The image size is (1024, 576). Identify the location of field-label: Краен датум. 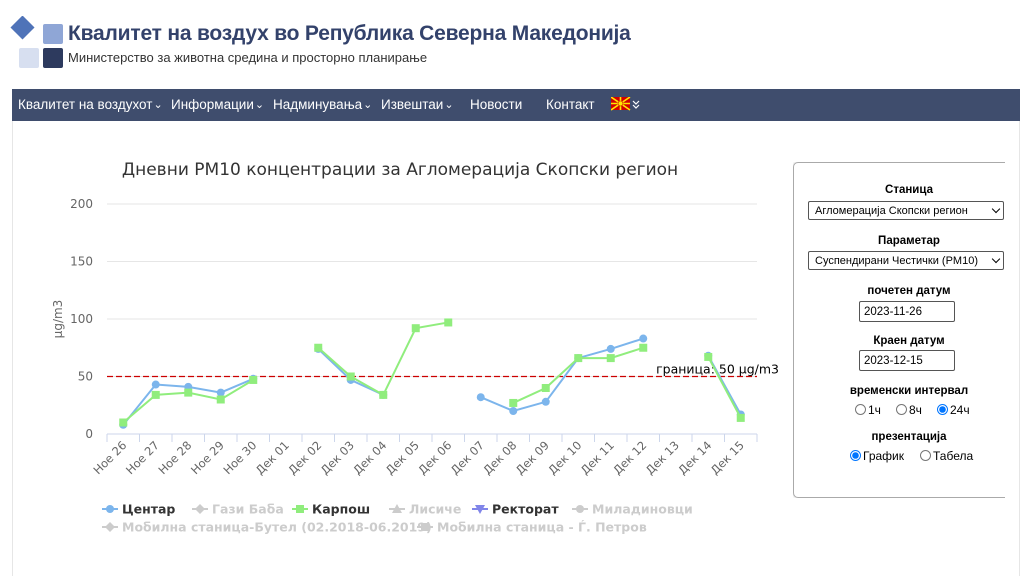
(909, 341).